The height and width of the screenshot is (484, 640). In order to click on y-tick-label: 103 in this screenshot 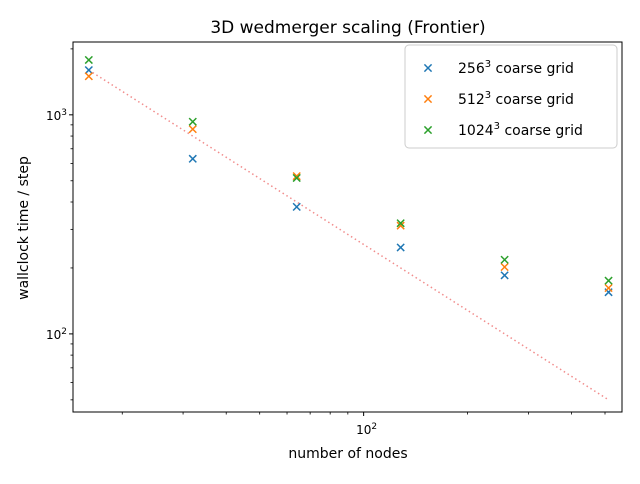, I will do `click(56, 115)`.